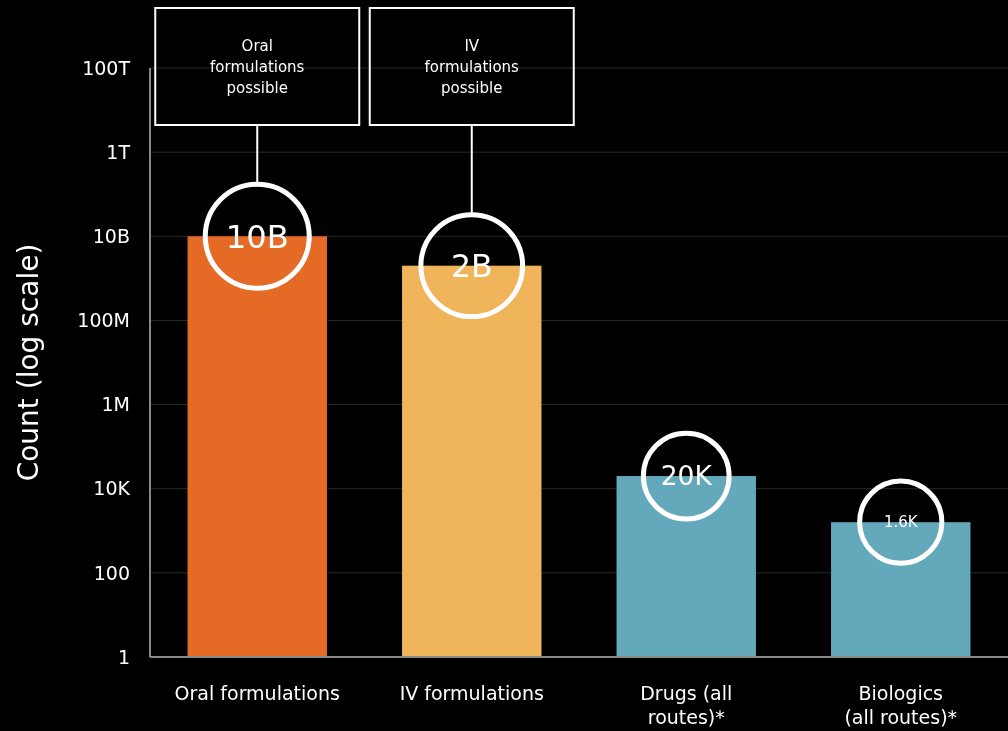  Describe the element at coordinates (111, 235) in the screenshot. I see `y-tick-label: 10B` at that location.